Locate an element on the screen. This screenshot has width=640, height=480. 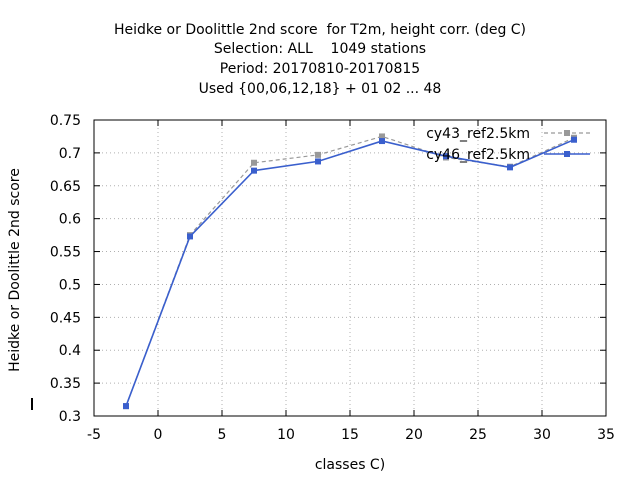
x-tick-label: 15 is located at coordinates (350, 435).